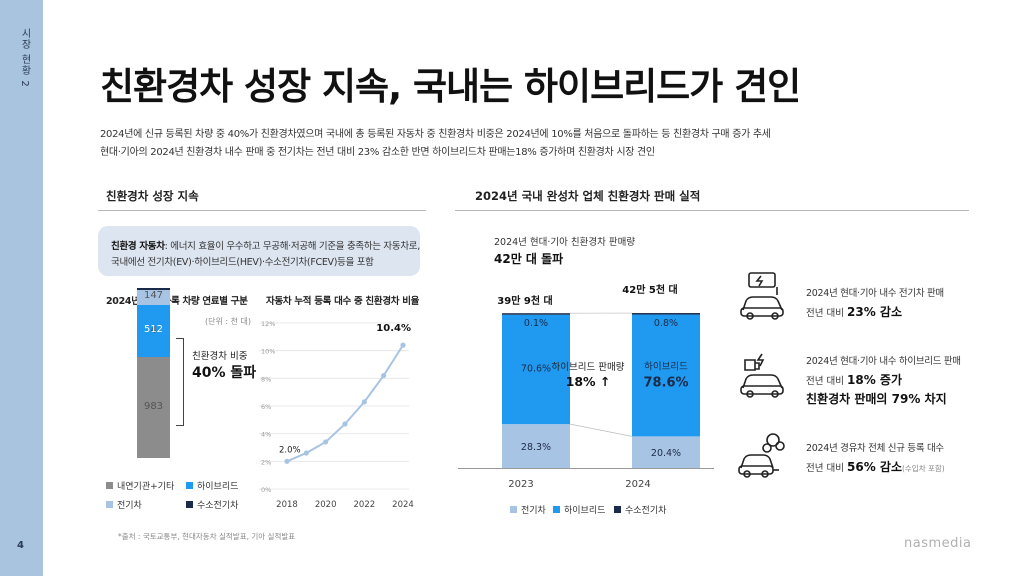 The height and width of the screenshot is (576, 1024). Describe the element at coordinates (601, 430) in the screenshot. I see `connector-bottom` at that location.